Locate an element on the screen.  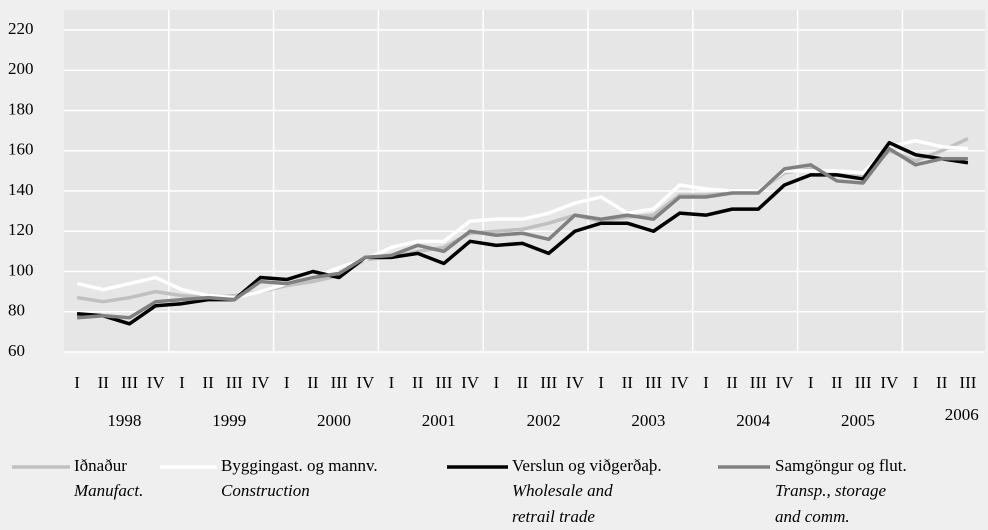
legend-label: Byggingast. og mannv. is located at coordinates (299, 465).